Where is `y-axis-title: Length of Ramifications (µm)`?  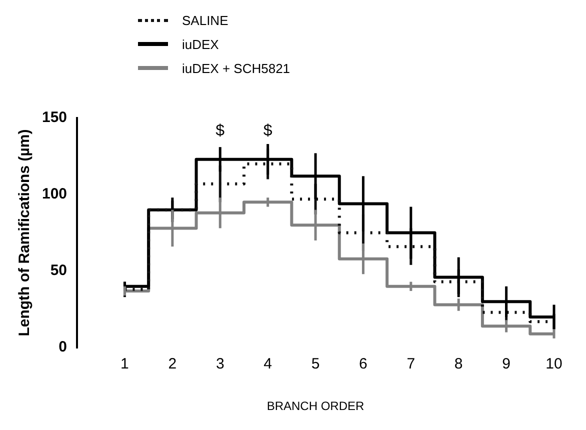 y-axis-title: Length of Ramifications (µm) is located at coordinates (25, 232).